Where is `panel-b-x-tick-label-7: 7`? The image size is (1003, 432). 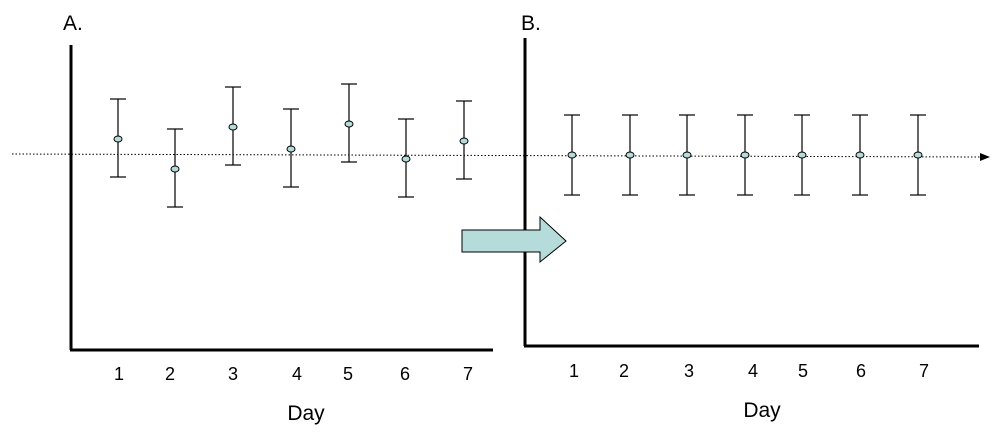
panel-b-x-tick-label-7: 7 is located at coordinates (924, 371).